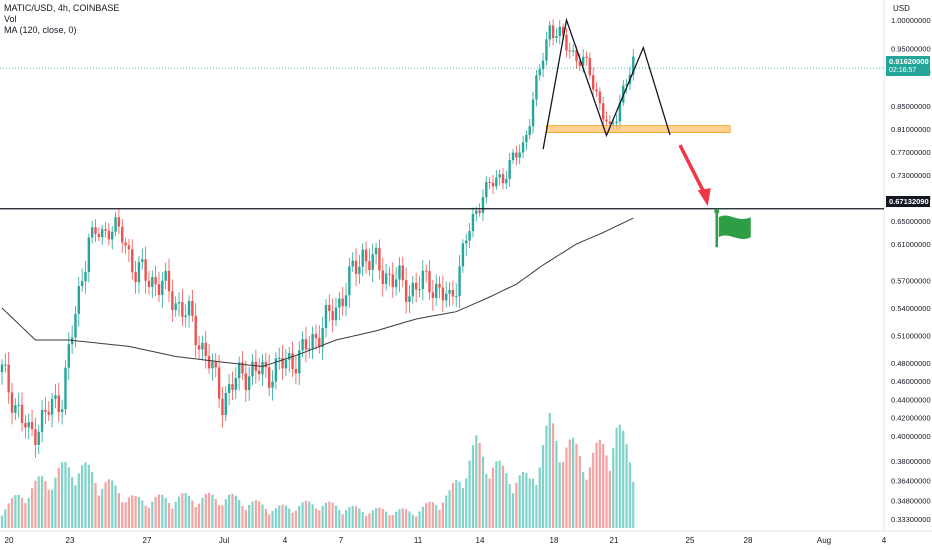  What do you see at coordinates (606, 83) in the screenshot?
I see `double-top-pattern` at bounding box center [606, 83].